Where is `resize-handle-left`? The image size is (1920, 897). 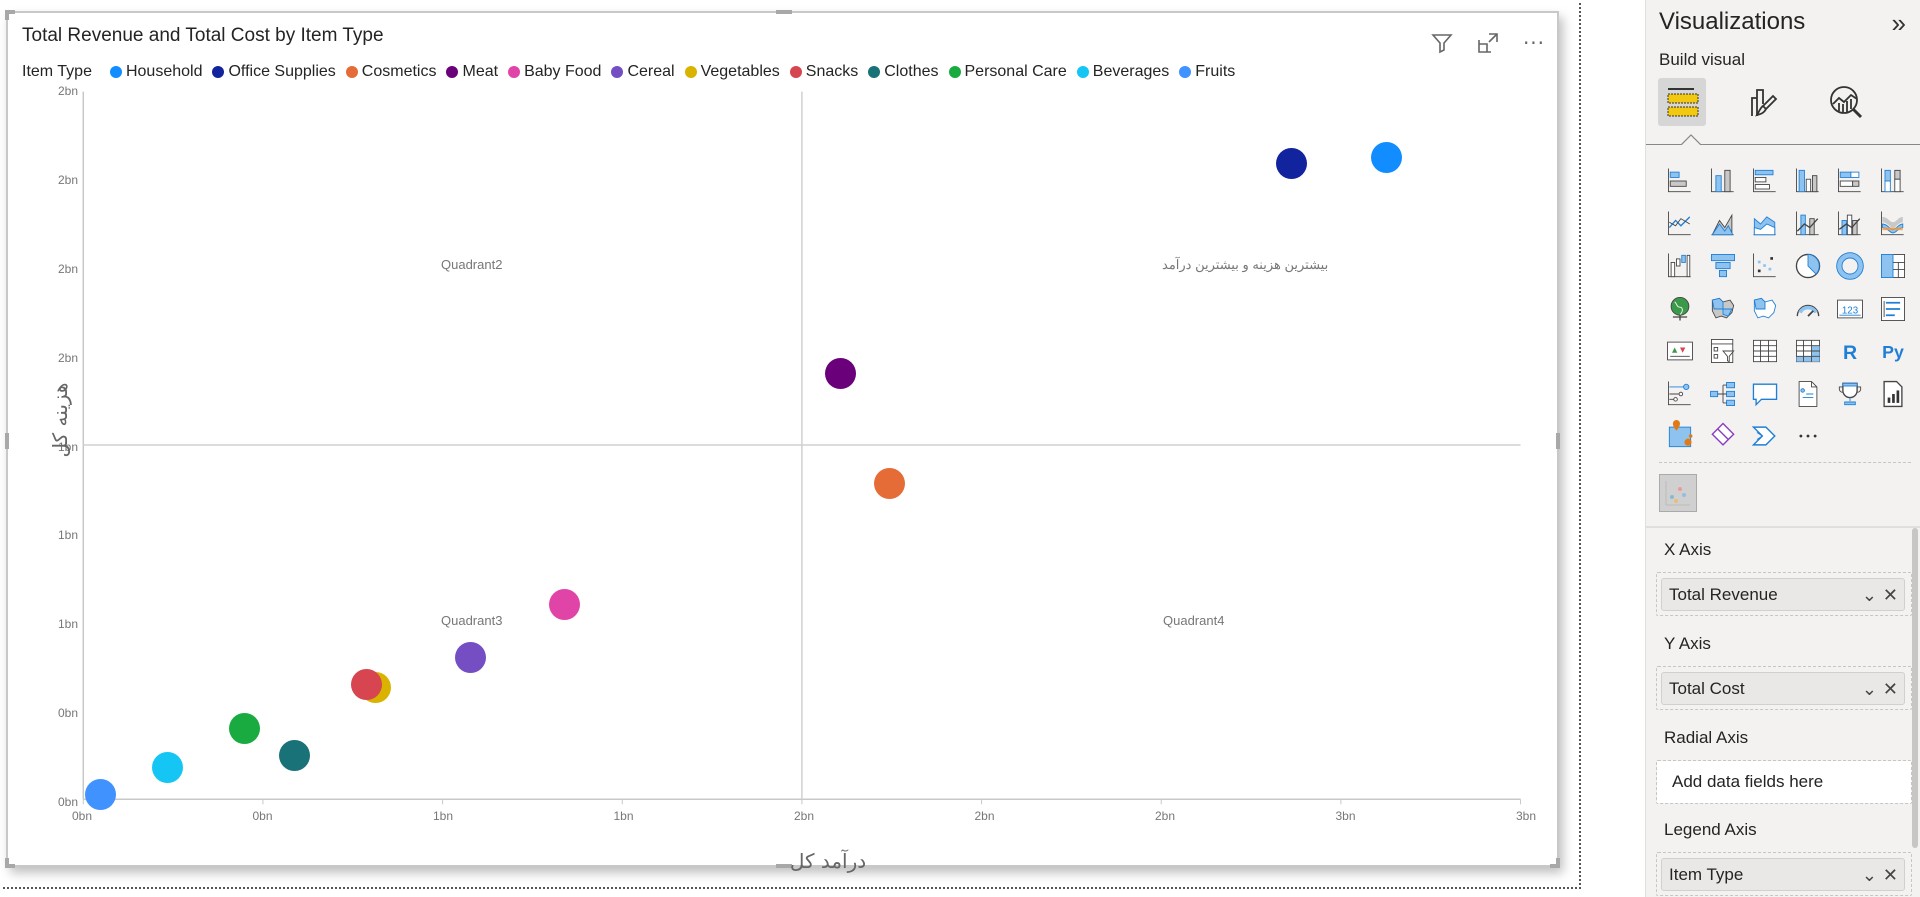 resize-handle-left is located at coordinates (7, 441).